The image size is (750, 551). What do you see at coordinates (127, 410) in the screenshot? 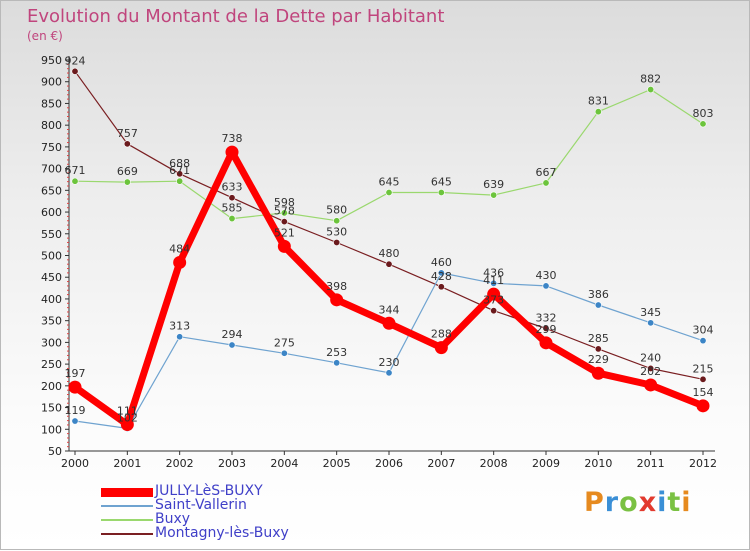
I see `data-label: 111` at bounding box center [127, 410].